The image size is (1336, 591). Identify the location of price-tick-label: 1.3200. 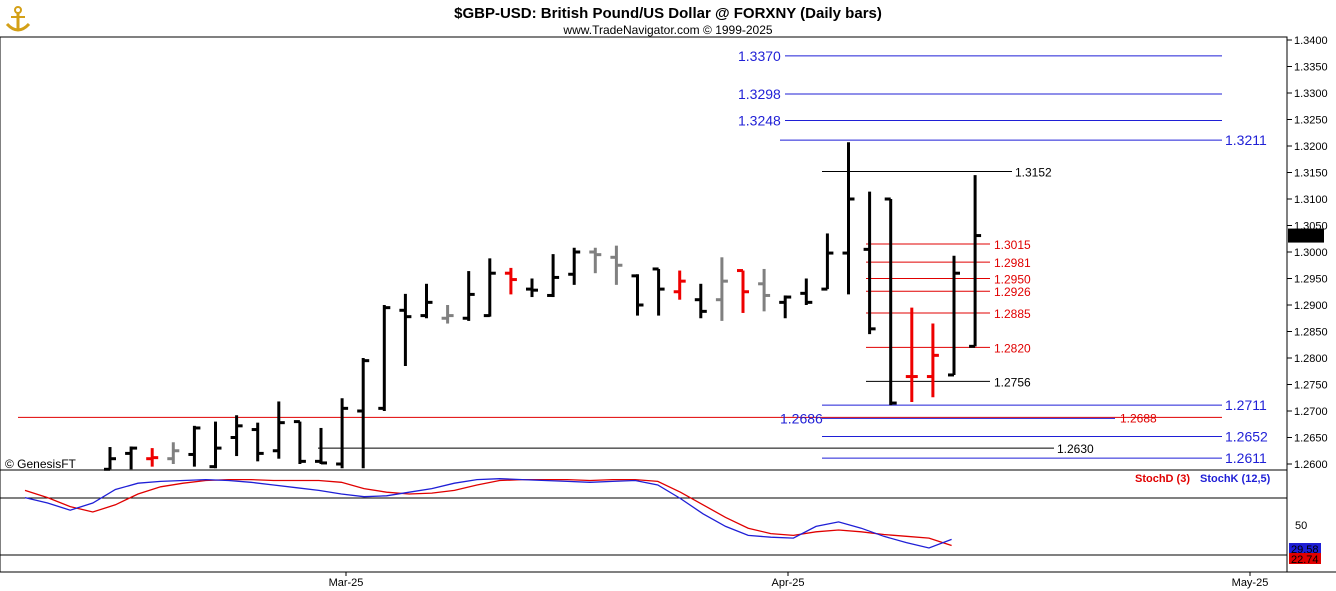
(1311, 147).